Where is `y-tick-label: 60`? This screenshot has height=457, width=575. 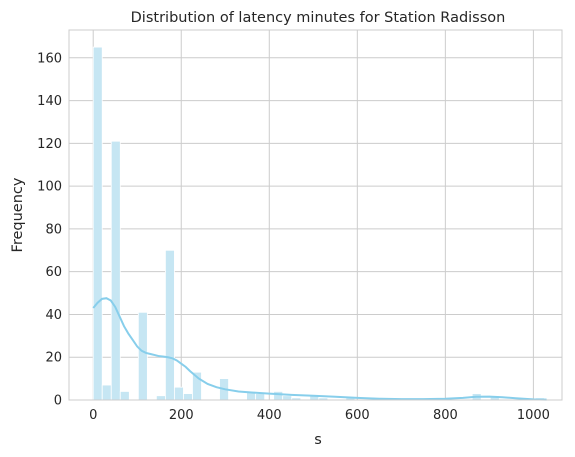
y-tick-label: 60 is located at coordinates (53, 272).